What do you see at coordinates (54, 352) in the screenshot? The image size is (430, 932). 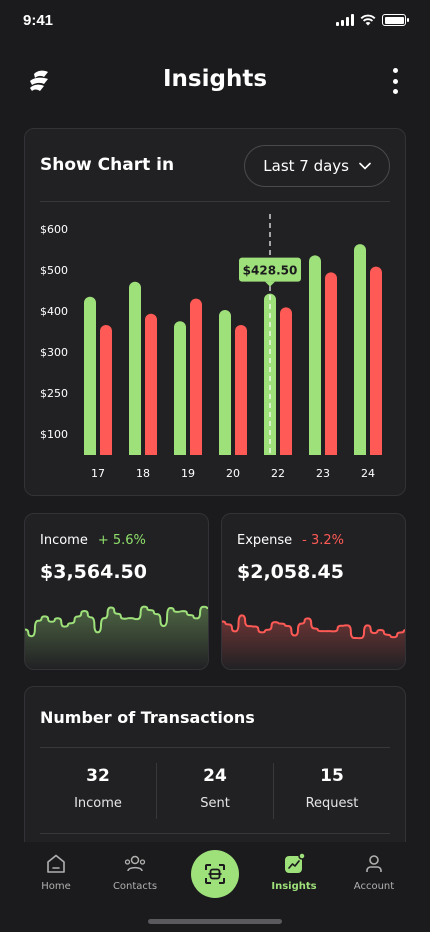 I see `y-tick-label: $300` at bounding box center [54, 352].